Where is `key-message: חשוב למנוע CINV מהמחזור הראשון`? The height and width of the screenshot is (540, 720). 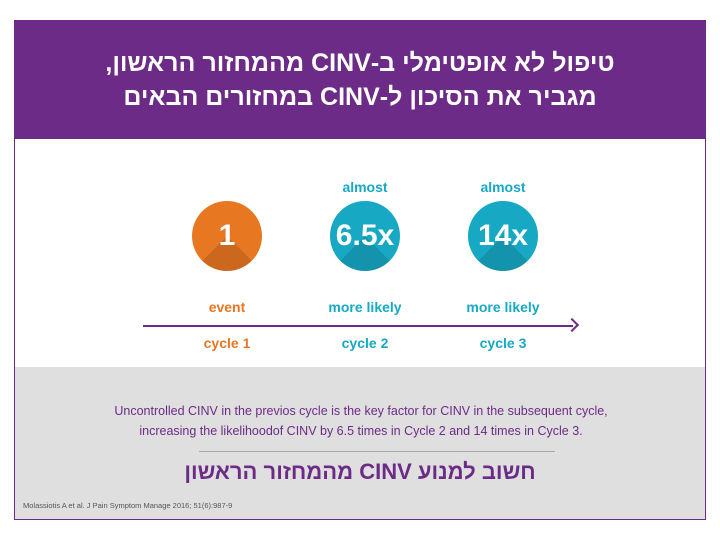
key-message: חשוב למנוע CINV מהמחזור הראשון is located at coordinates (360, 471).